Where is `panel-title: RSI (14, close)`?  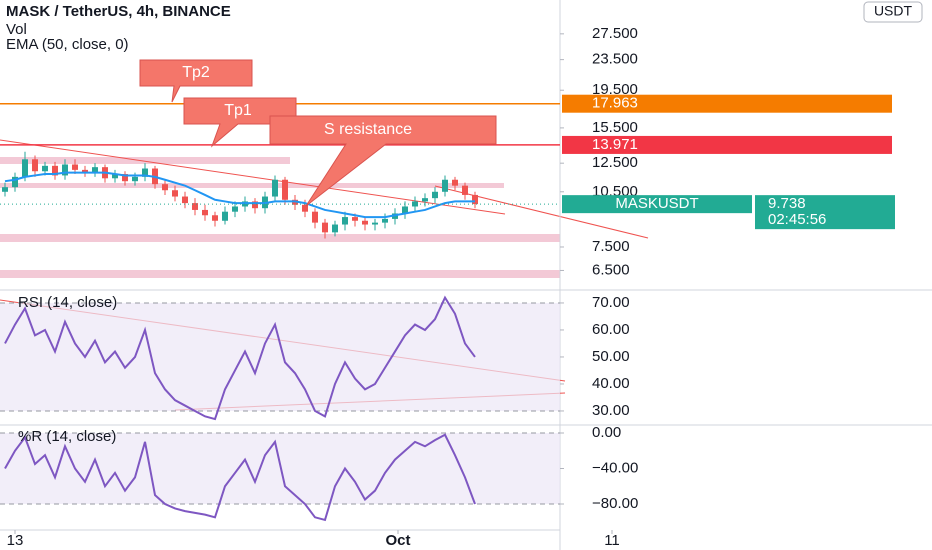
panel-title: RSI (14, close) is located at coordinates (67, 302).